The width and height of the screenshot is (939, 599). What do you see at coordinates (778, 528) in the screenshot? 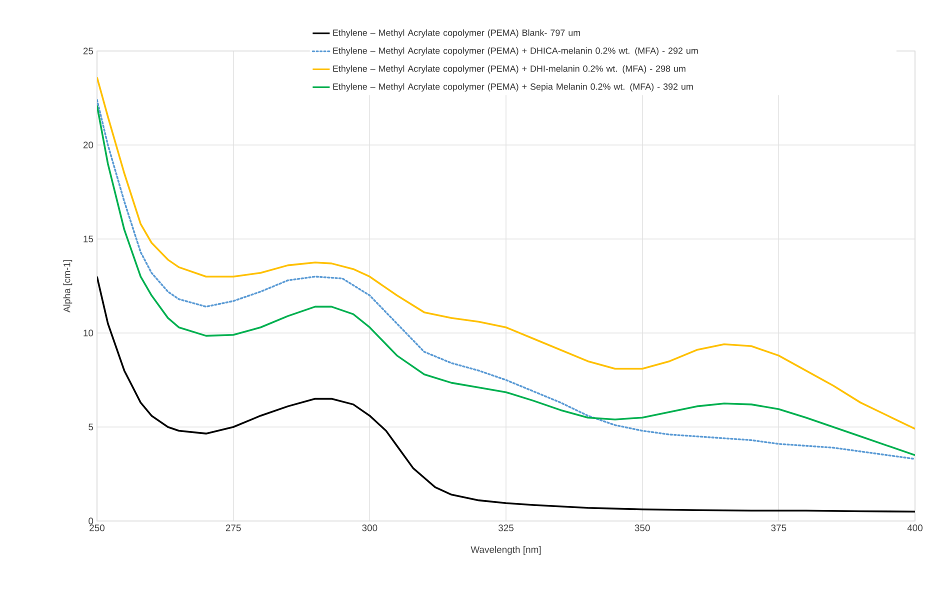
I see `x-tick-label: 375` at bounding box center [778, 528].